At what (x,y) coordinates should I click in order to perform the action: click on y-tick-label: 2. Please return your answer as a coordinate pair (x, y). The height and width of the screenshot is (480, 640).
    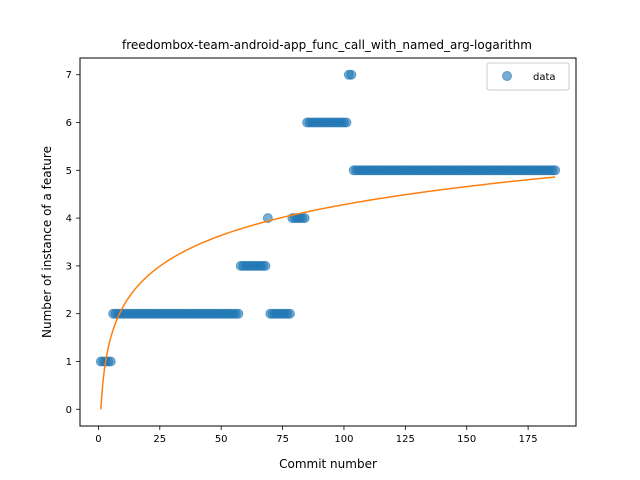
    Looking at the image, I should click on (69, 314).